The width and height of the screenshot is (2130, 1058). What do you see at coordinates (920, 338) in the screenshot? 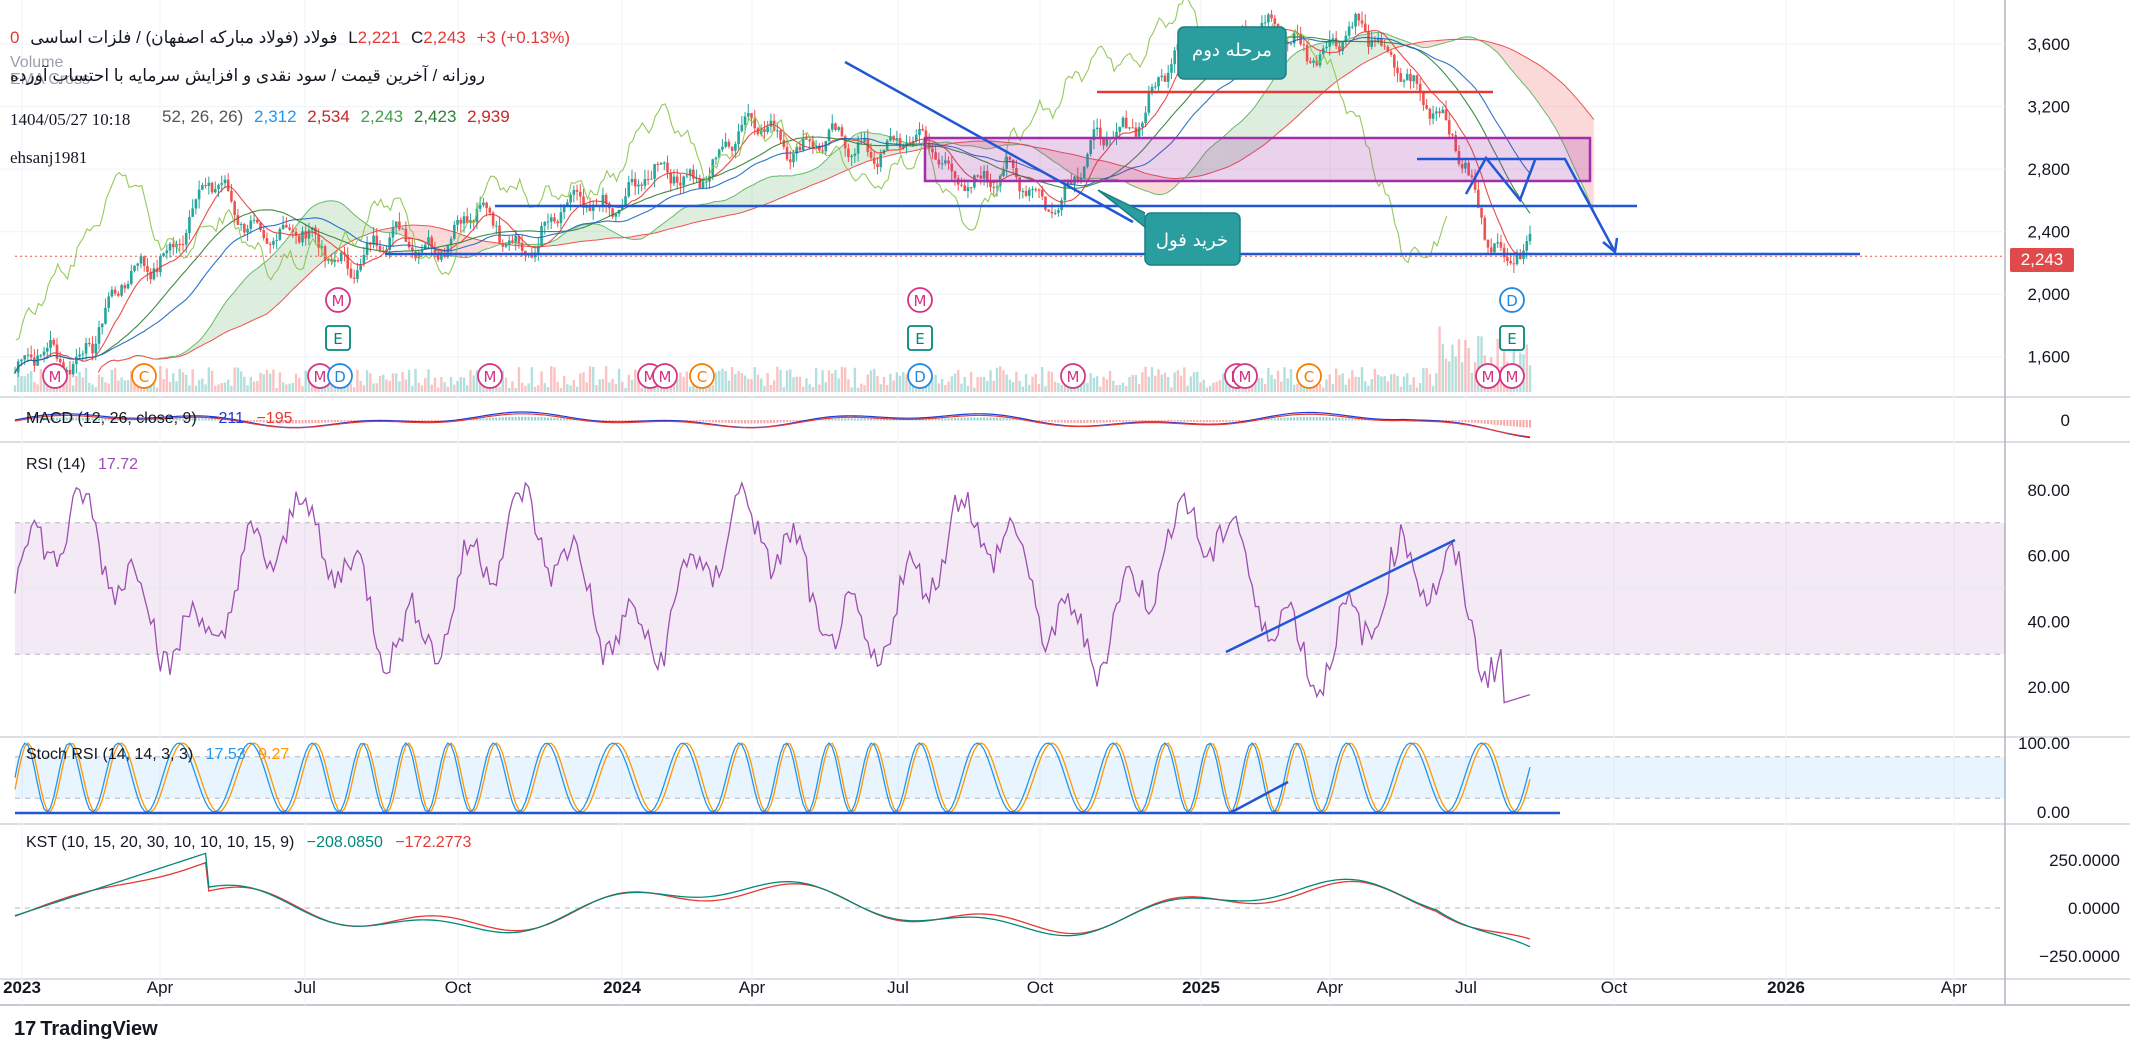
I see `earnings-marker-box` at bounding box center [920, 338].